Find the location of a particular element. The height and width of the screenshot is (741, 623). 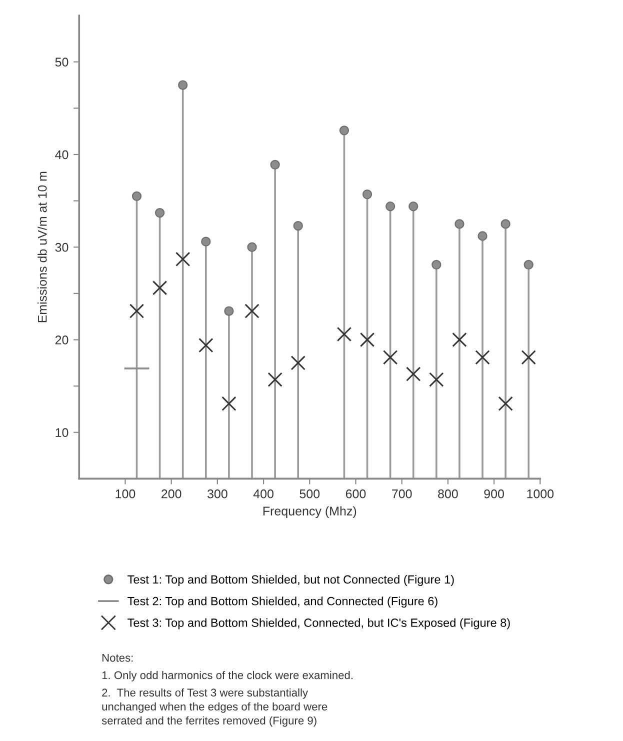

text: Notes: is located at coordinates (117, 658).